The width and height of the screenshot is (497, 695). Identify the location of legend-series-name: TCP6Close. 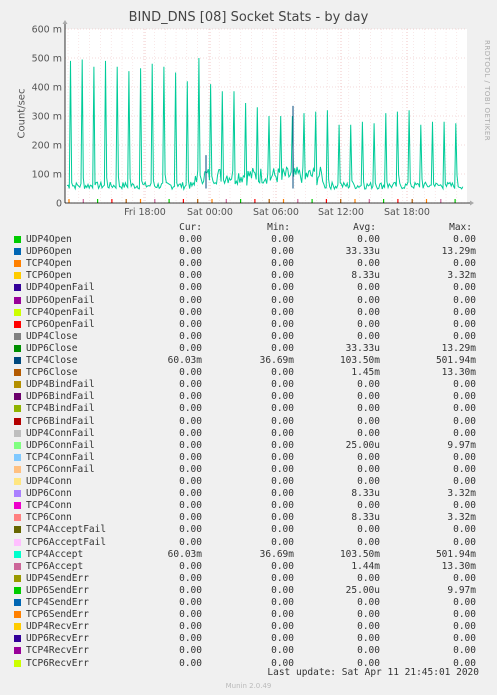
(52, 373).